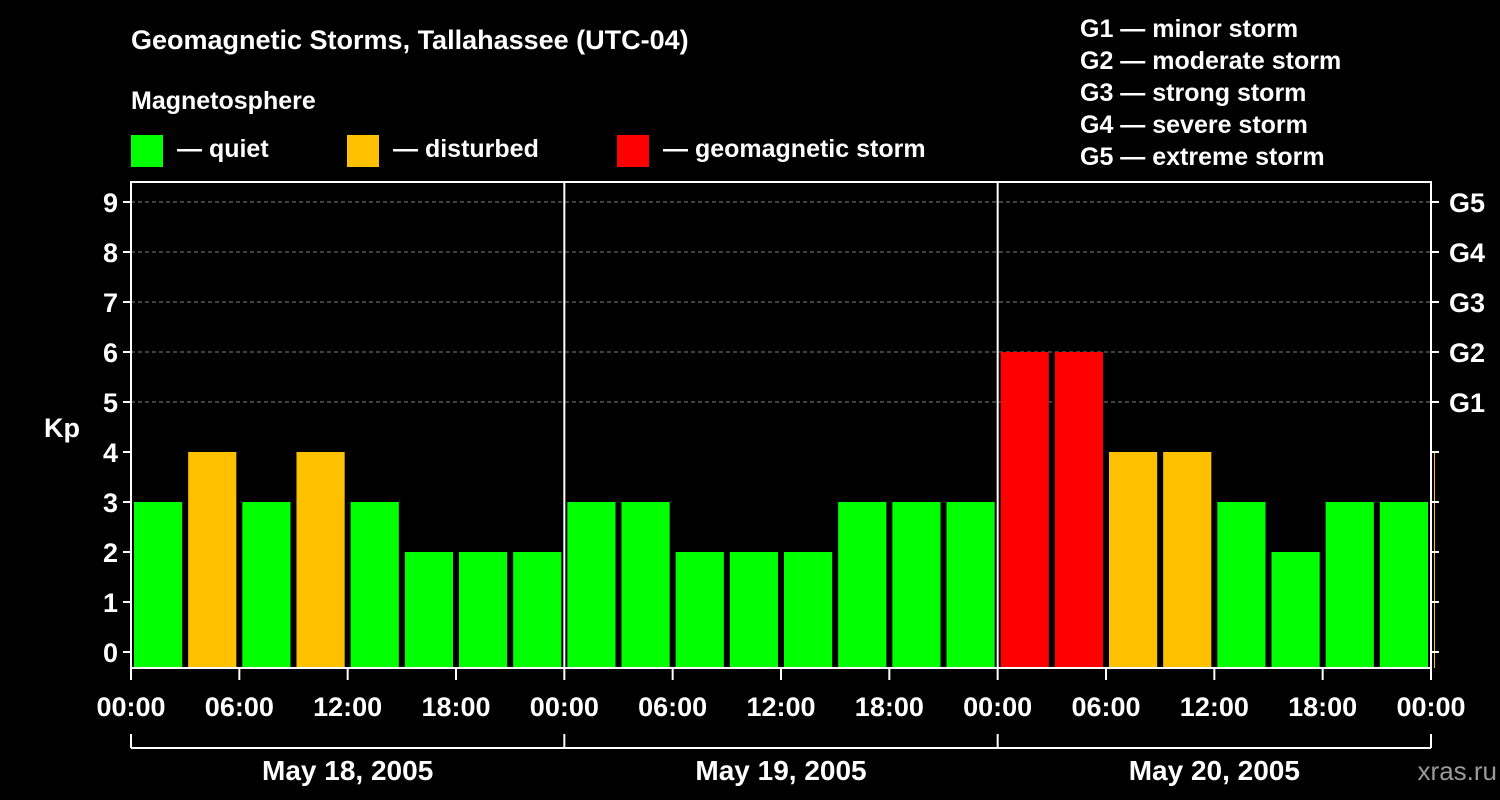  What do you see at coordinates (110, 353) in the screenshot?
I see `y-tick-label: 6` at bounding box center [110, 353].